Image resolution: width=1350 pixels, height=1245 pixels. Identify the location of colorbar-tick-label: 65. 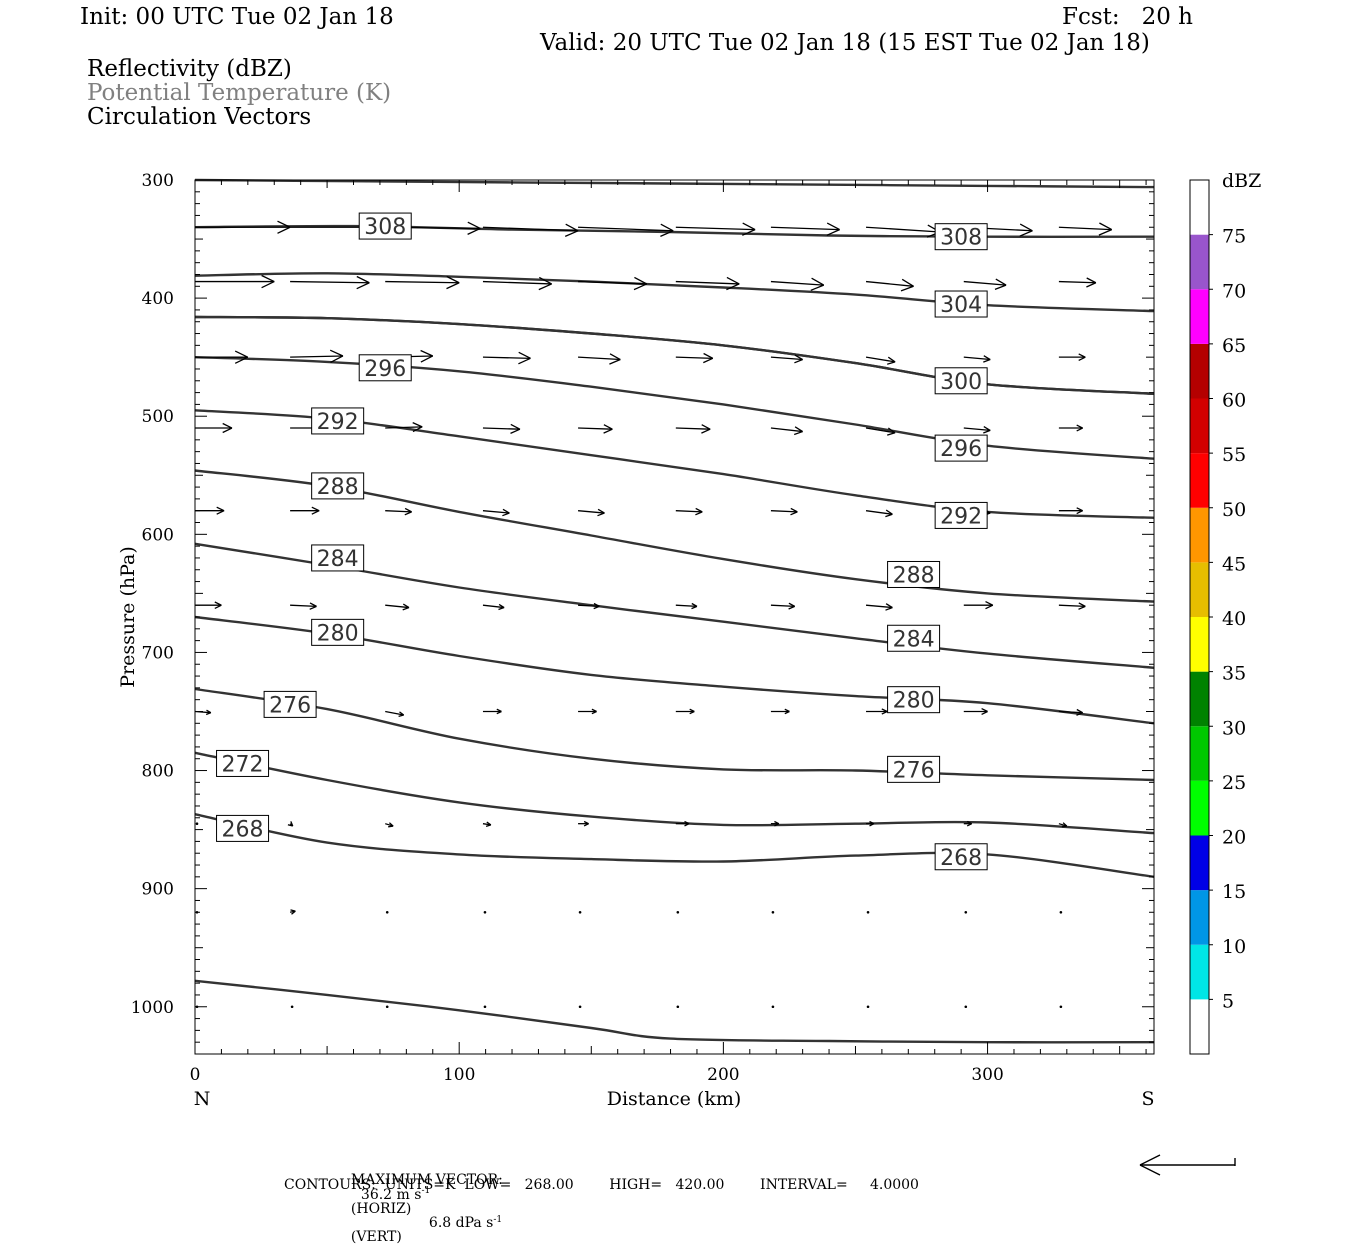
(1234, 346).